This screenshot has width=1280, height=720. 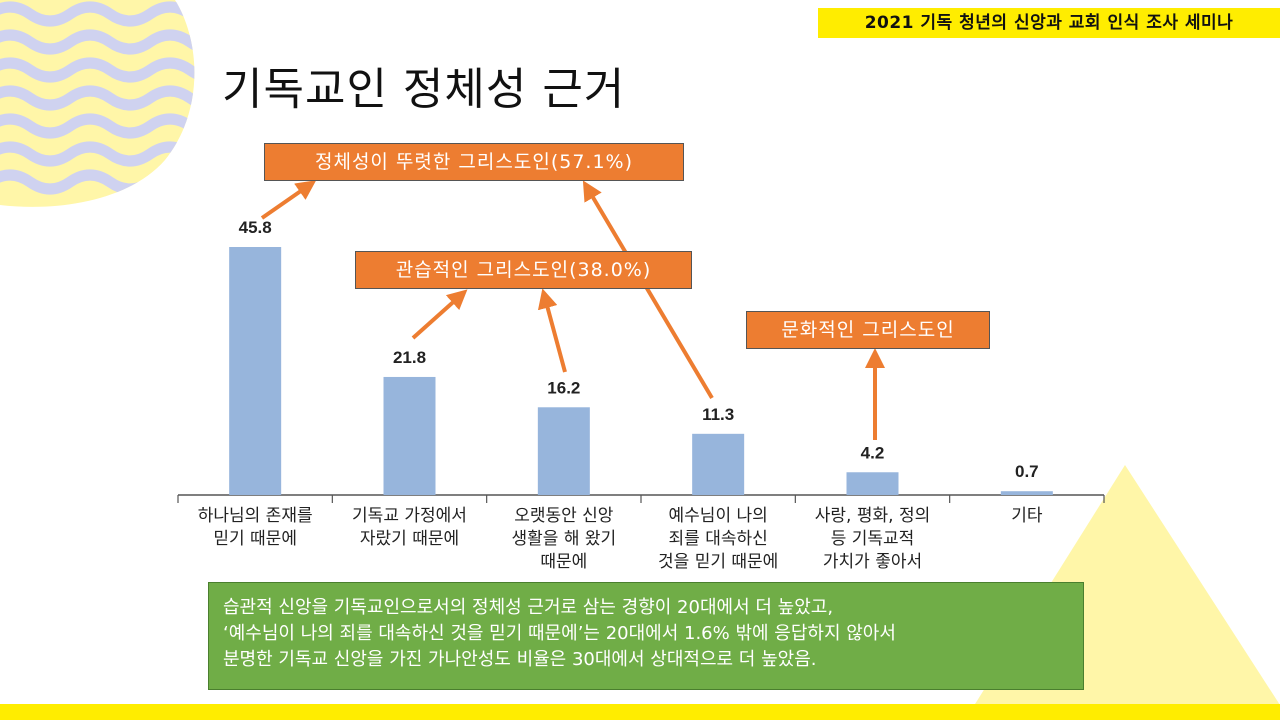 I want to click on bar-value-label: 0.7, so click(x=1027, y=471).